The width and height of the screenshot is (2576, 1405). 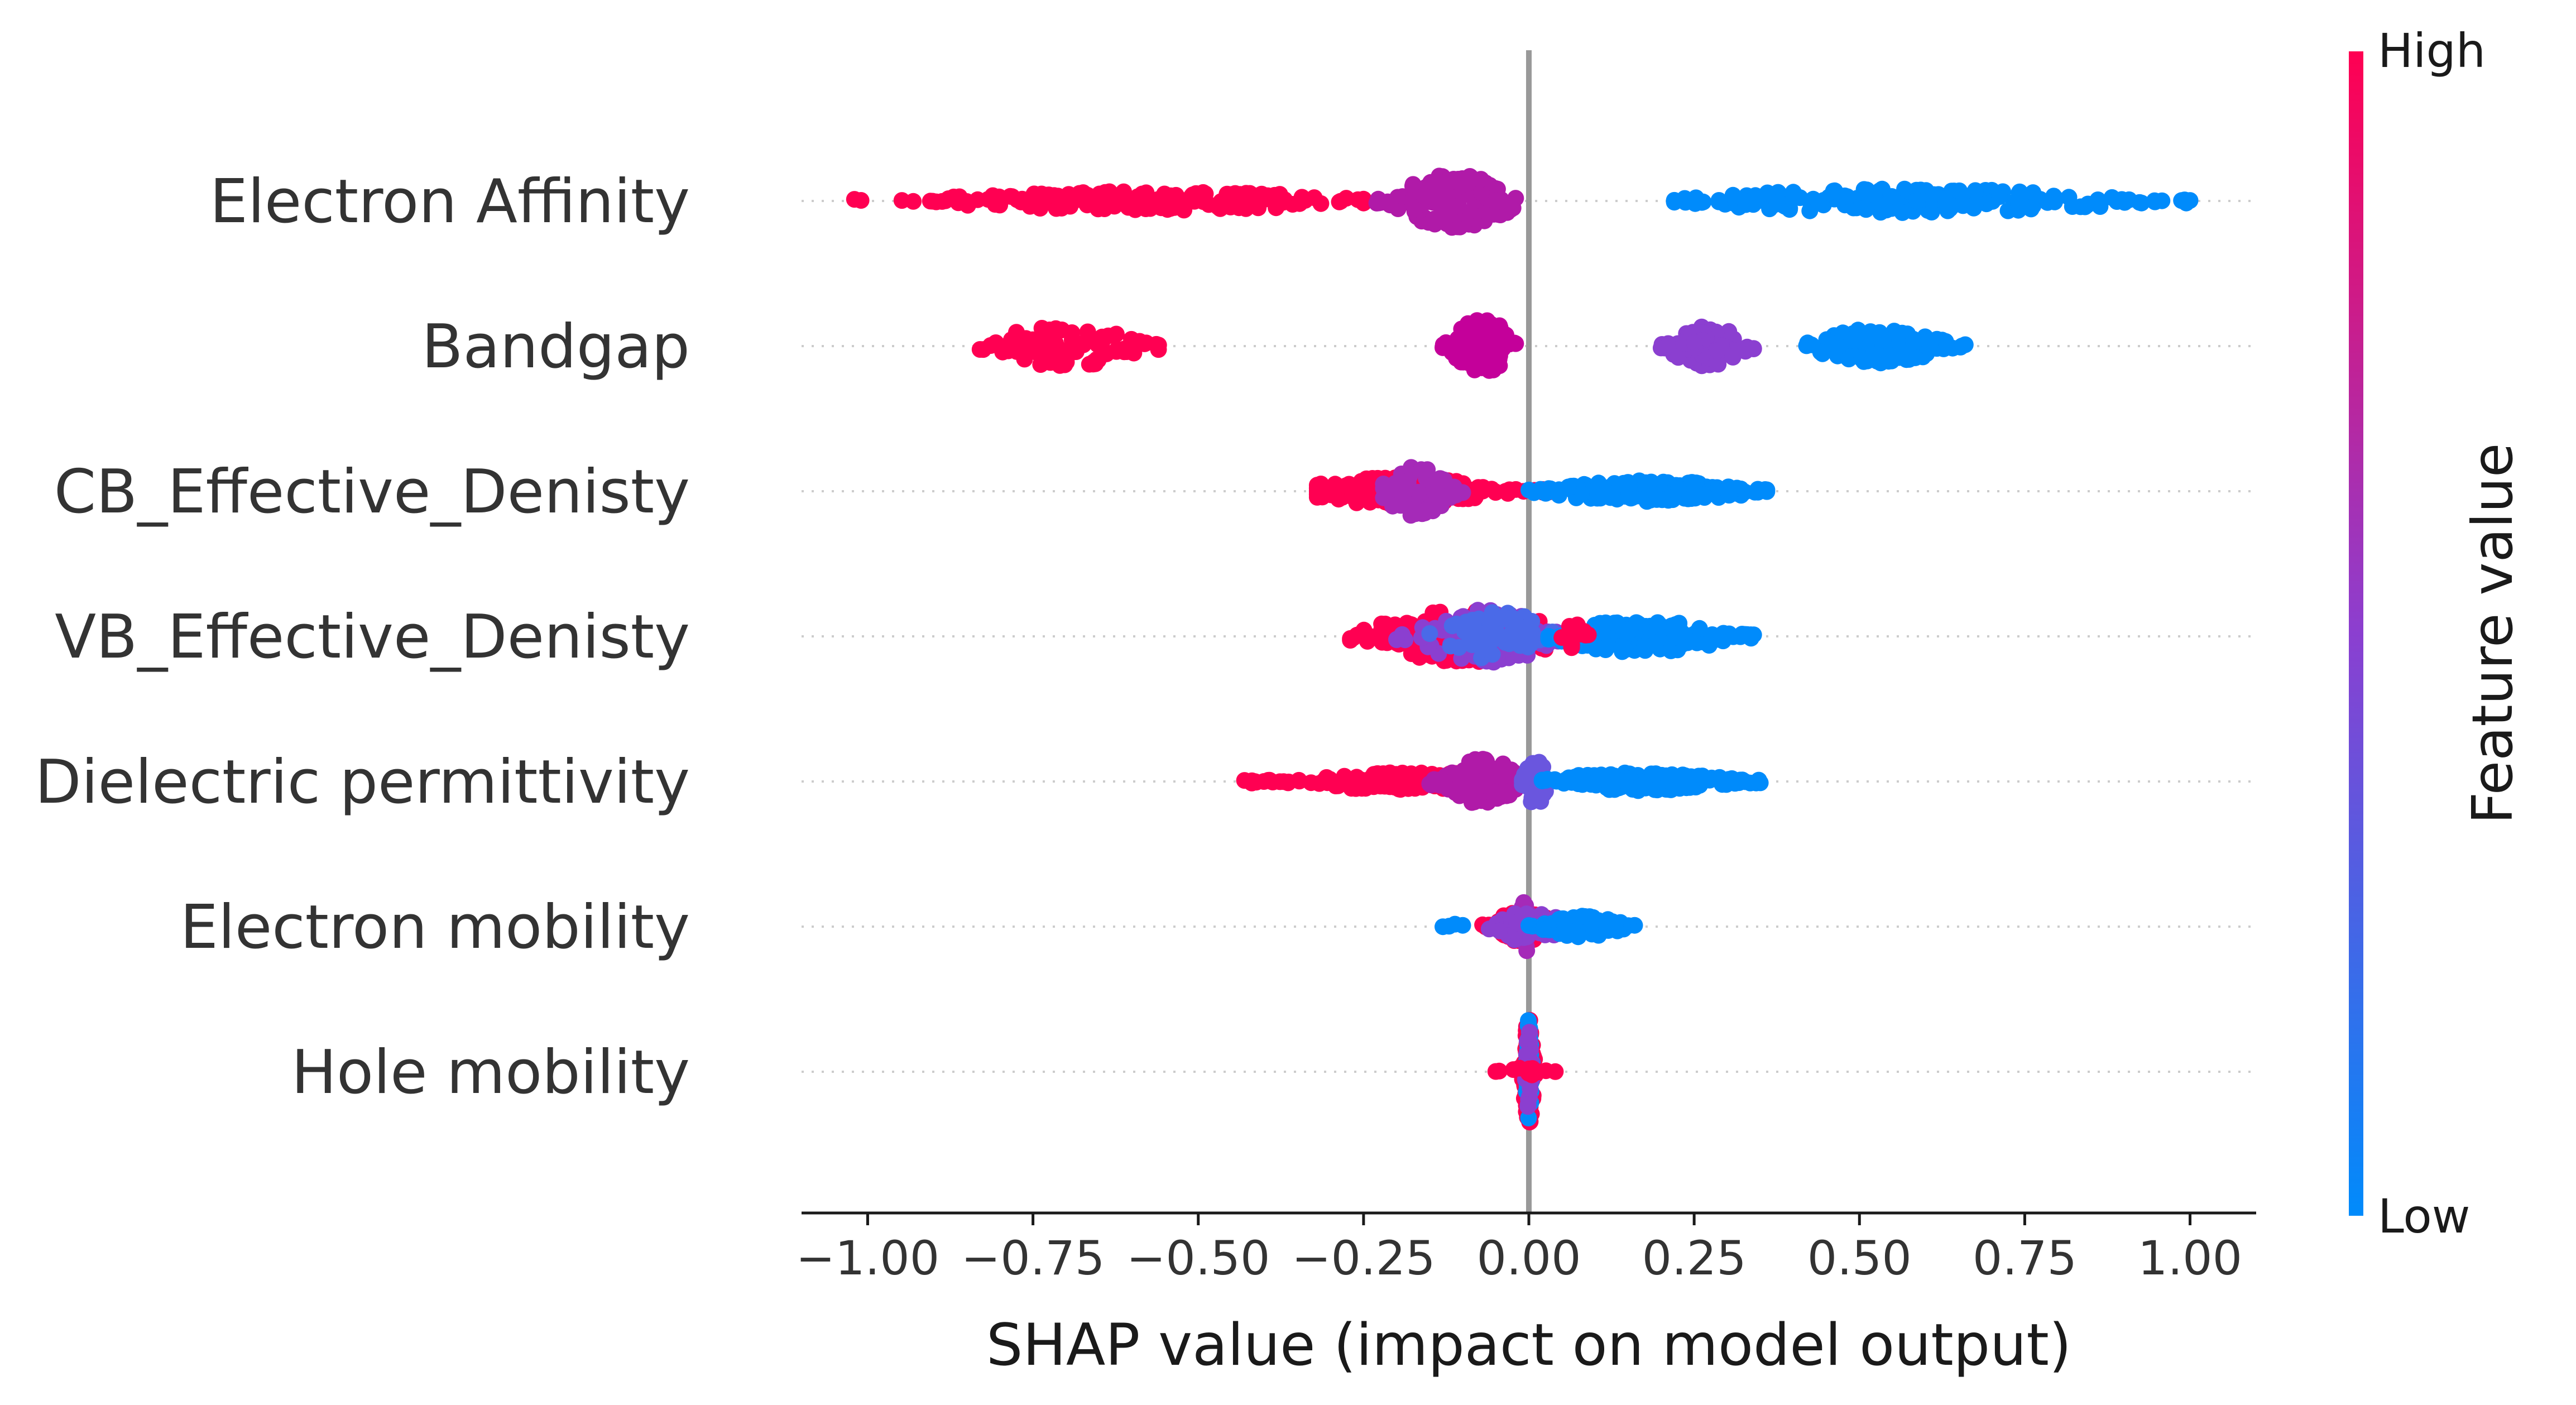 What do you see at coordinates (450, 202) in the screenshot?
I see `feature-label: Electron Affinity` at bounding box center [450, 202].